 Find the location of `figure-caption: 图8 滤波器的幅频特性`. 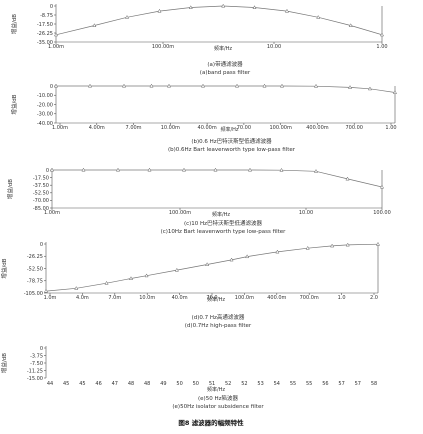

figure-caption: 图8 滤波器的幅频特性 is located at coordinates (211, 422).